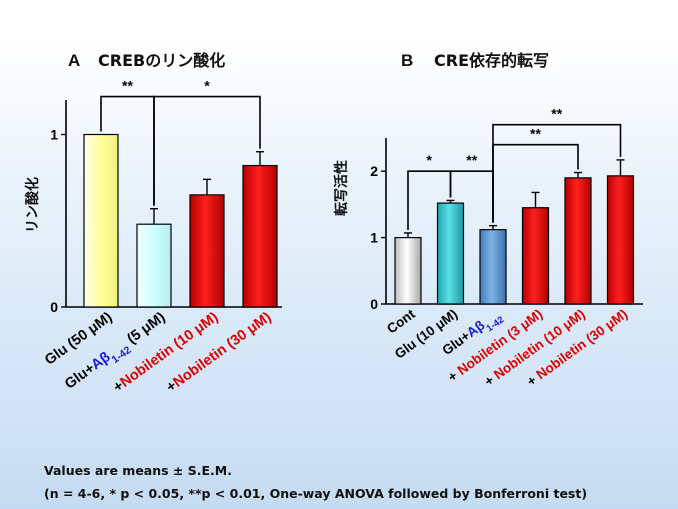 The width and height of the screenshot is (678, 509). Describe the element at coordinates (557, 173) in the screenshot. I see `panel-b-significance-bracket` at that location.